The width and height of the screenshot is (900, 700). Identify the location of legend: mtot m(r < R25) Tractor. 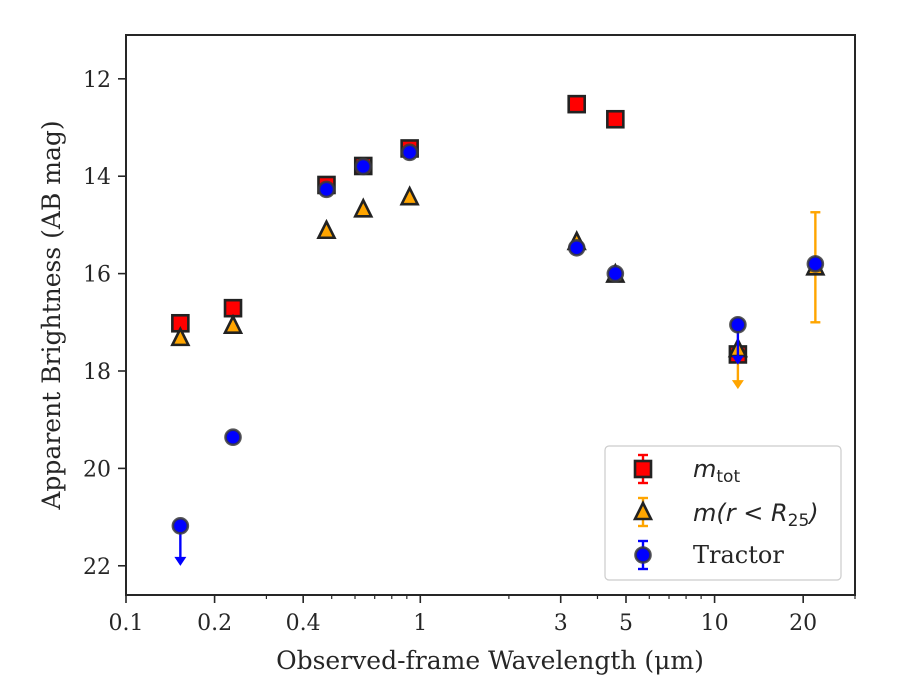
(723, 513).